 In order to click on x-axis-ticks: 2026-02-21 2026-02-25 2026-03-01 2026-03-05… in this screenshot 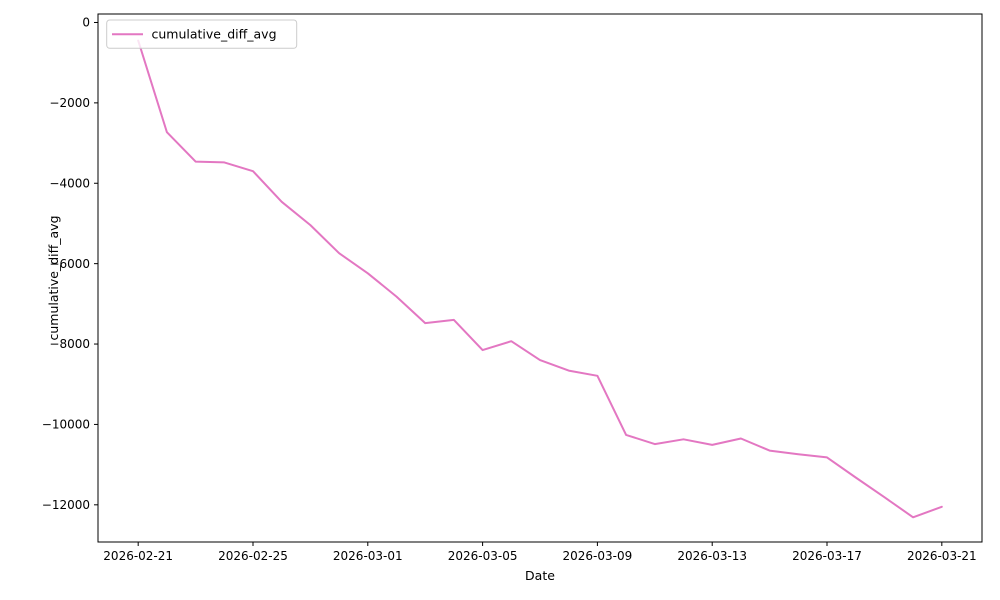, I will do `click(540, 552)`.